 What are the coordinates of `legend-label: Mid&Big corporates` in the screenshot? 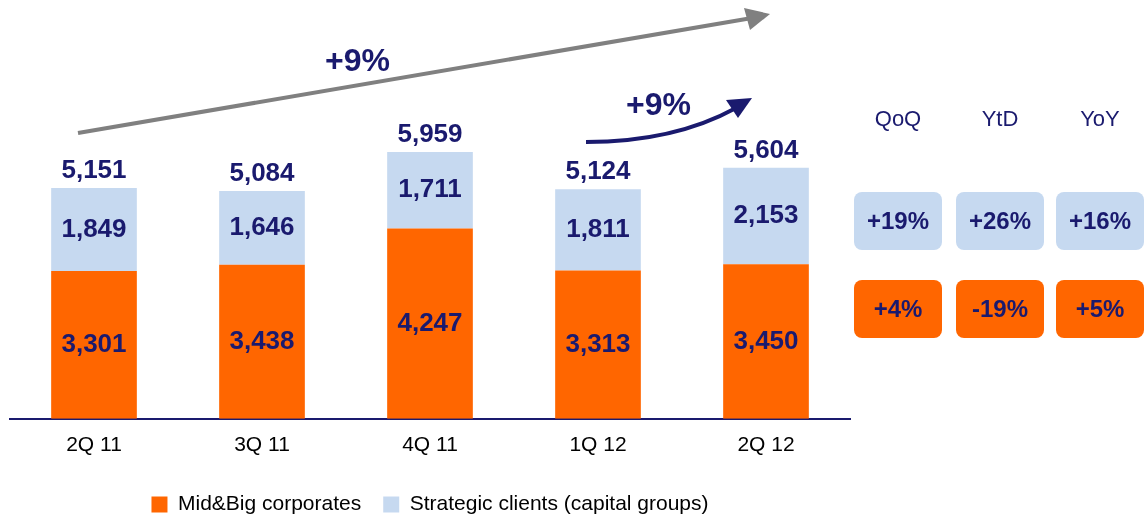 It's located at (269, 503).